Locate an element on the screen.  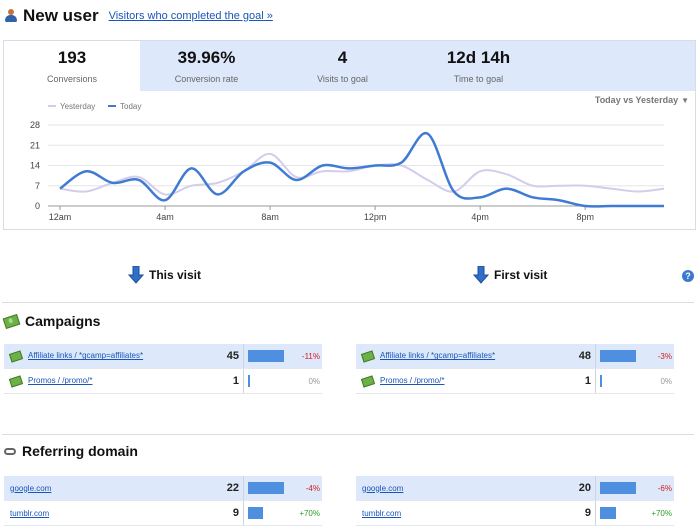
x-tick-label: 8am is located at coordinates (270, 217).